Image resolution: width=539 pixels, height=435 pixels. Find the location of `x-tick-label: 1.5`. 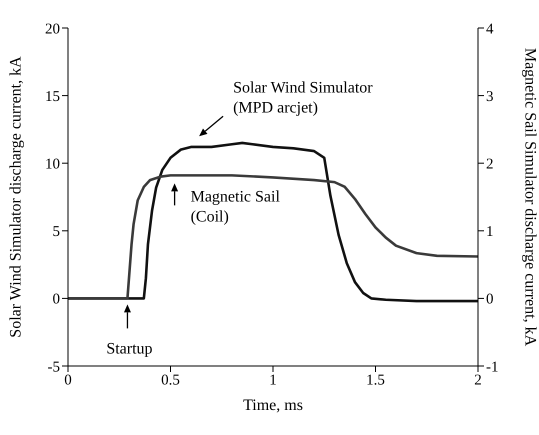

x-tick-label: 1.5 is located at coordinates (375, 380).